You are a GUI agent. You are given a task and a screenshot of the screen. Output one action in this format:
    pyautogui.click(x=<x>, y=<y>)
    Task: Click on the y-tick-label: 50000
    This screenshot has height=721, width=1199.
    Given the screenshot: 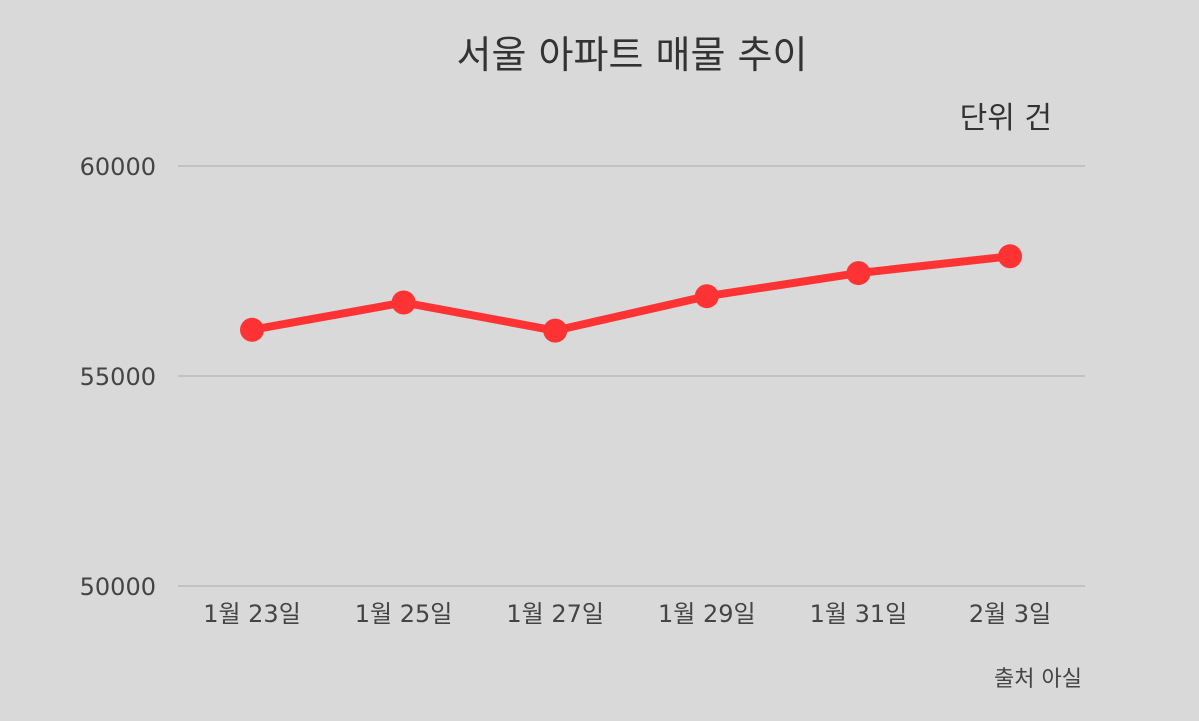 What is the action you would take?
    pyautogui.click(x=118, y=587)
    